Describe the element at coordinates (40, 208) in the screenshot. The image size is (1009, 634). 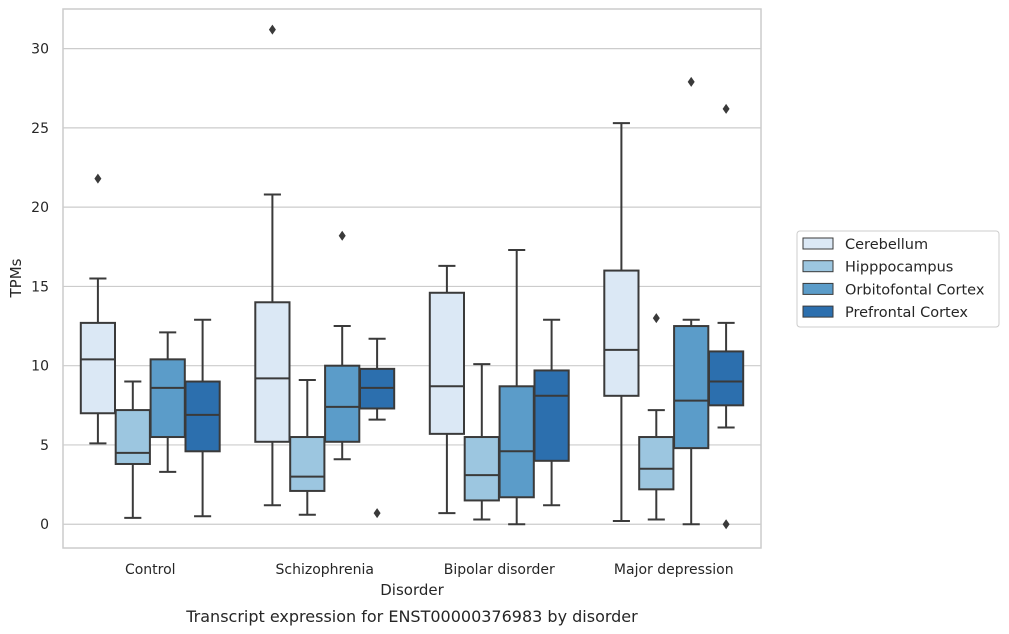
I see `y-tick-label: 20` at that location.